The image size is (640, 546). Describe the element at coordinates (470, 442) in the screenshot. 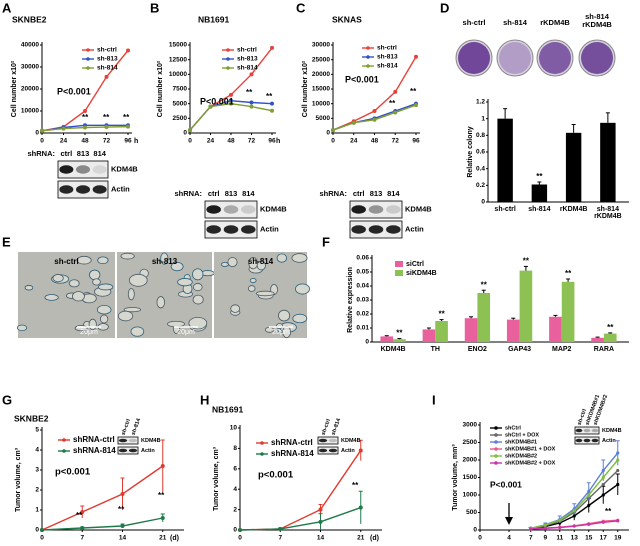

I see `y-tick-label: 2500` at that location.